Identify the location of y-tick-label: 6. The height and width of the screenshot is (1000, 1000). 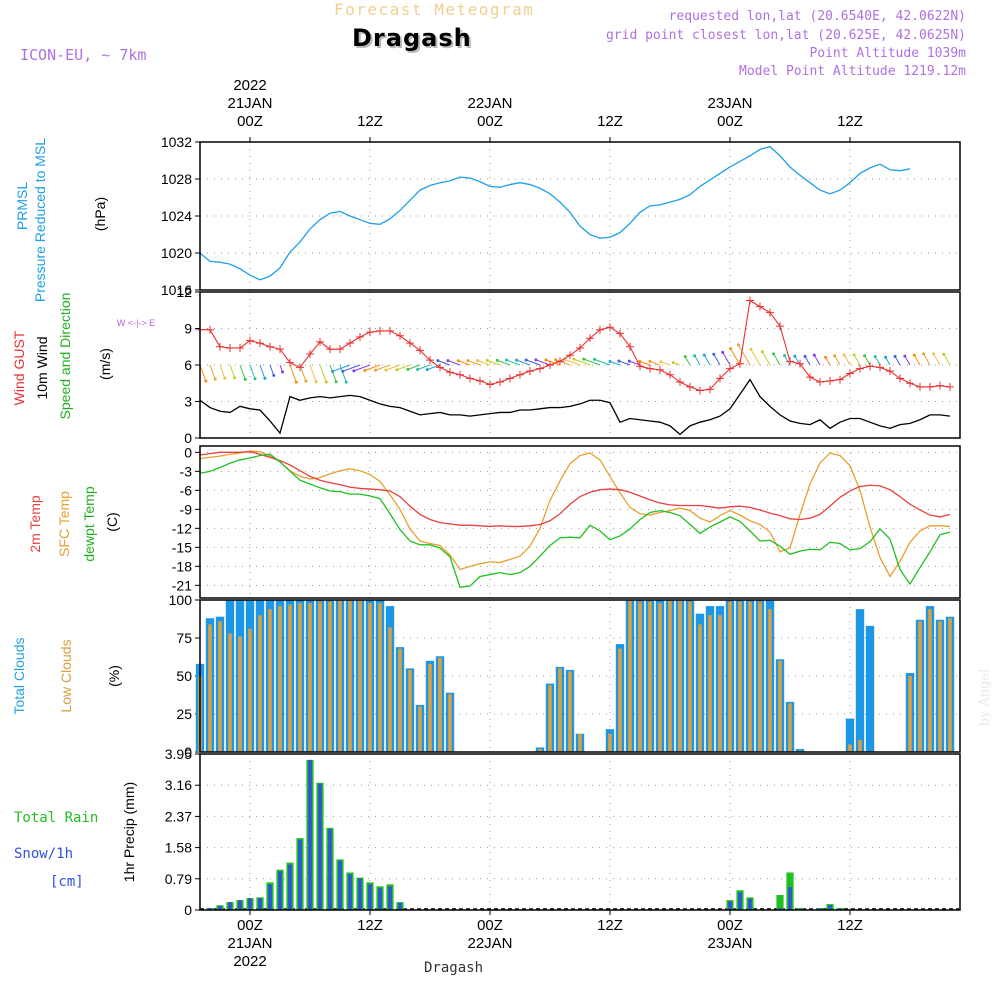
(188, 365).